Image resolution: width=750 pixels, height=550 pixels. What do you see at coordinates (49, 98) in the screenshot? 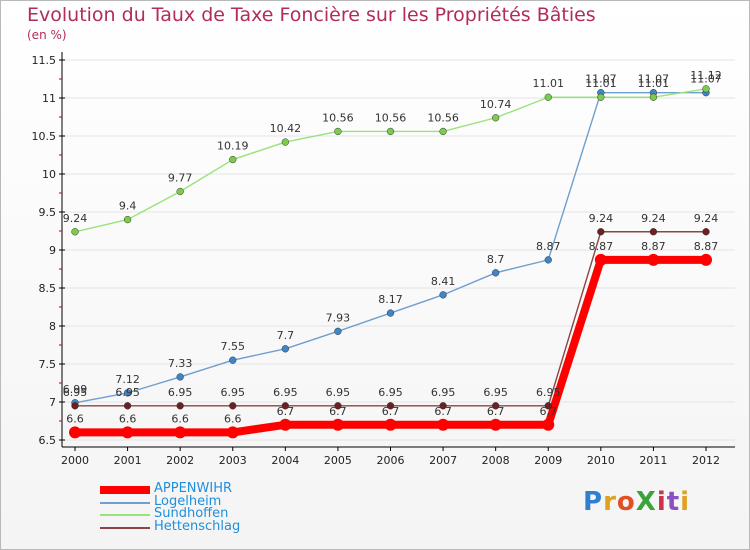
I see `y-tick-label: 11` at bounding box center [49, 98].